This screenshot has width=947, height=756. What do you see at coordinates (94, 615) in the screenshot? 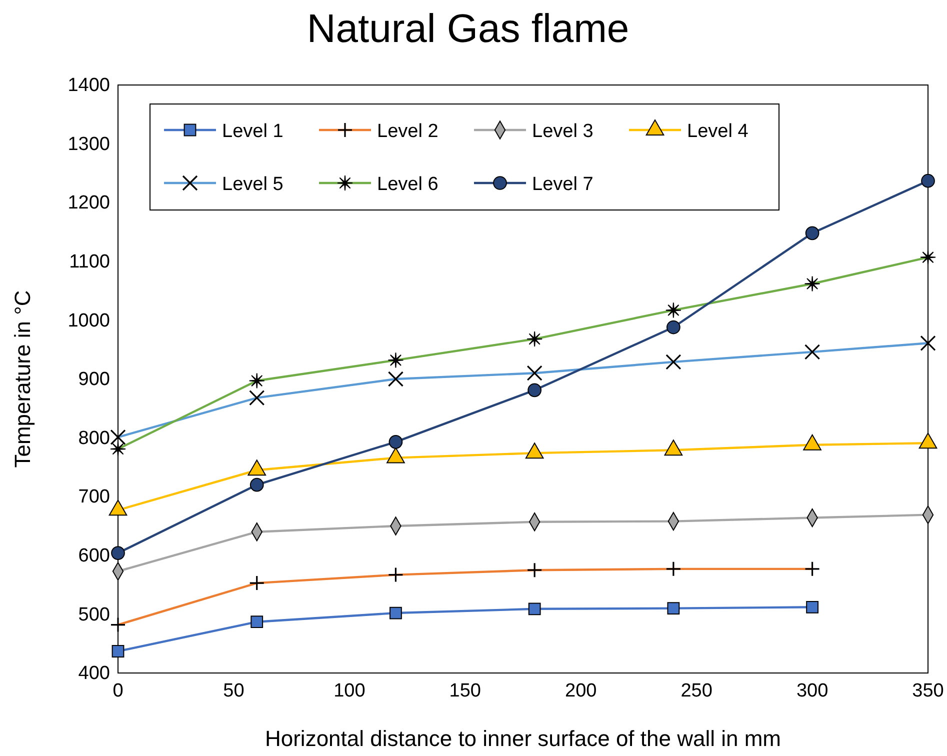
I see `y-tick-label: 500` at bounding box center [94, 615].